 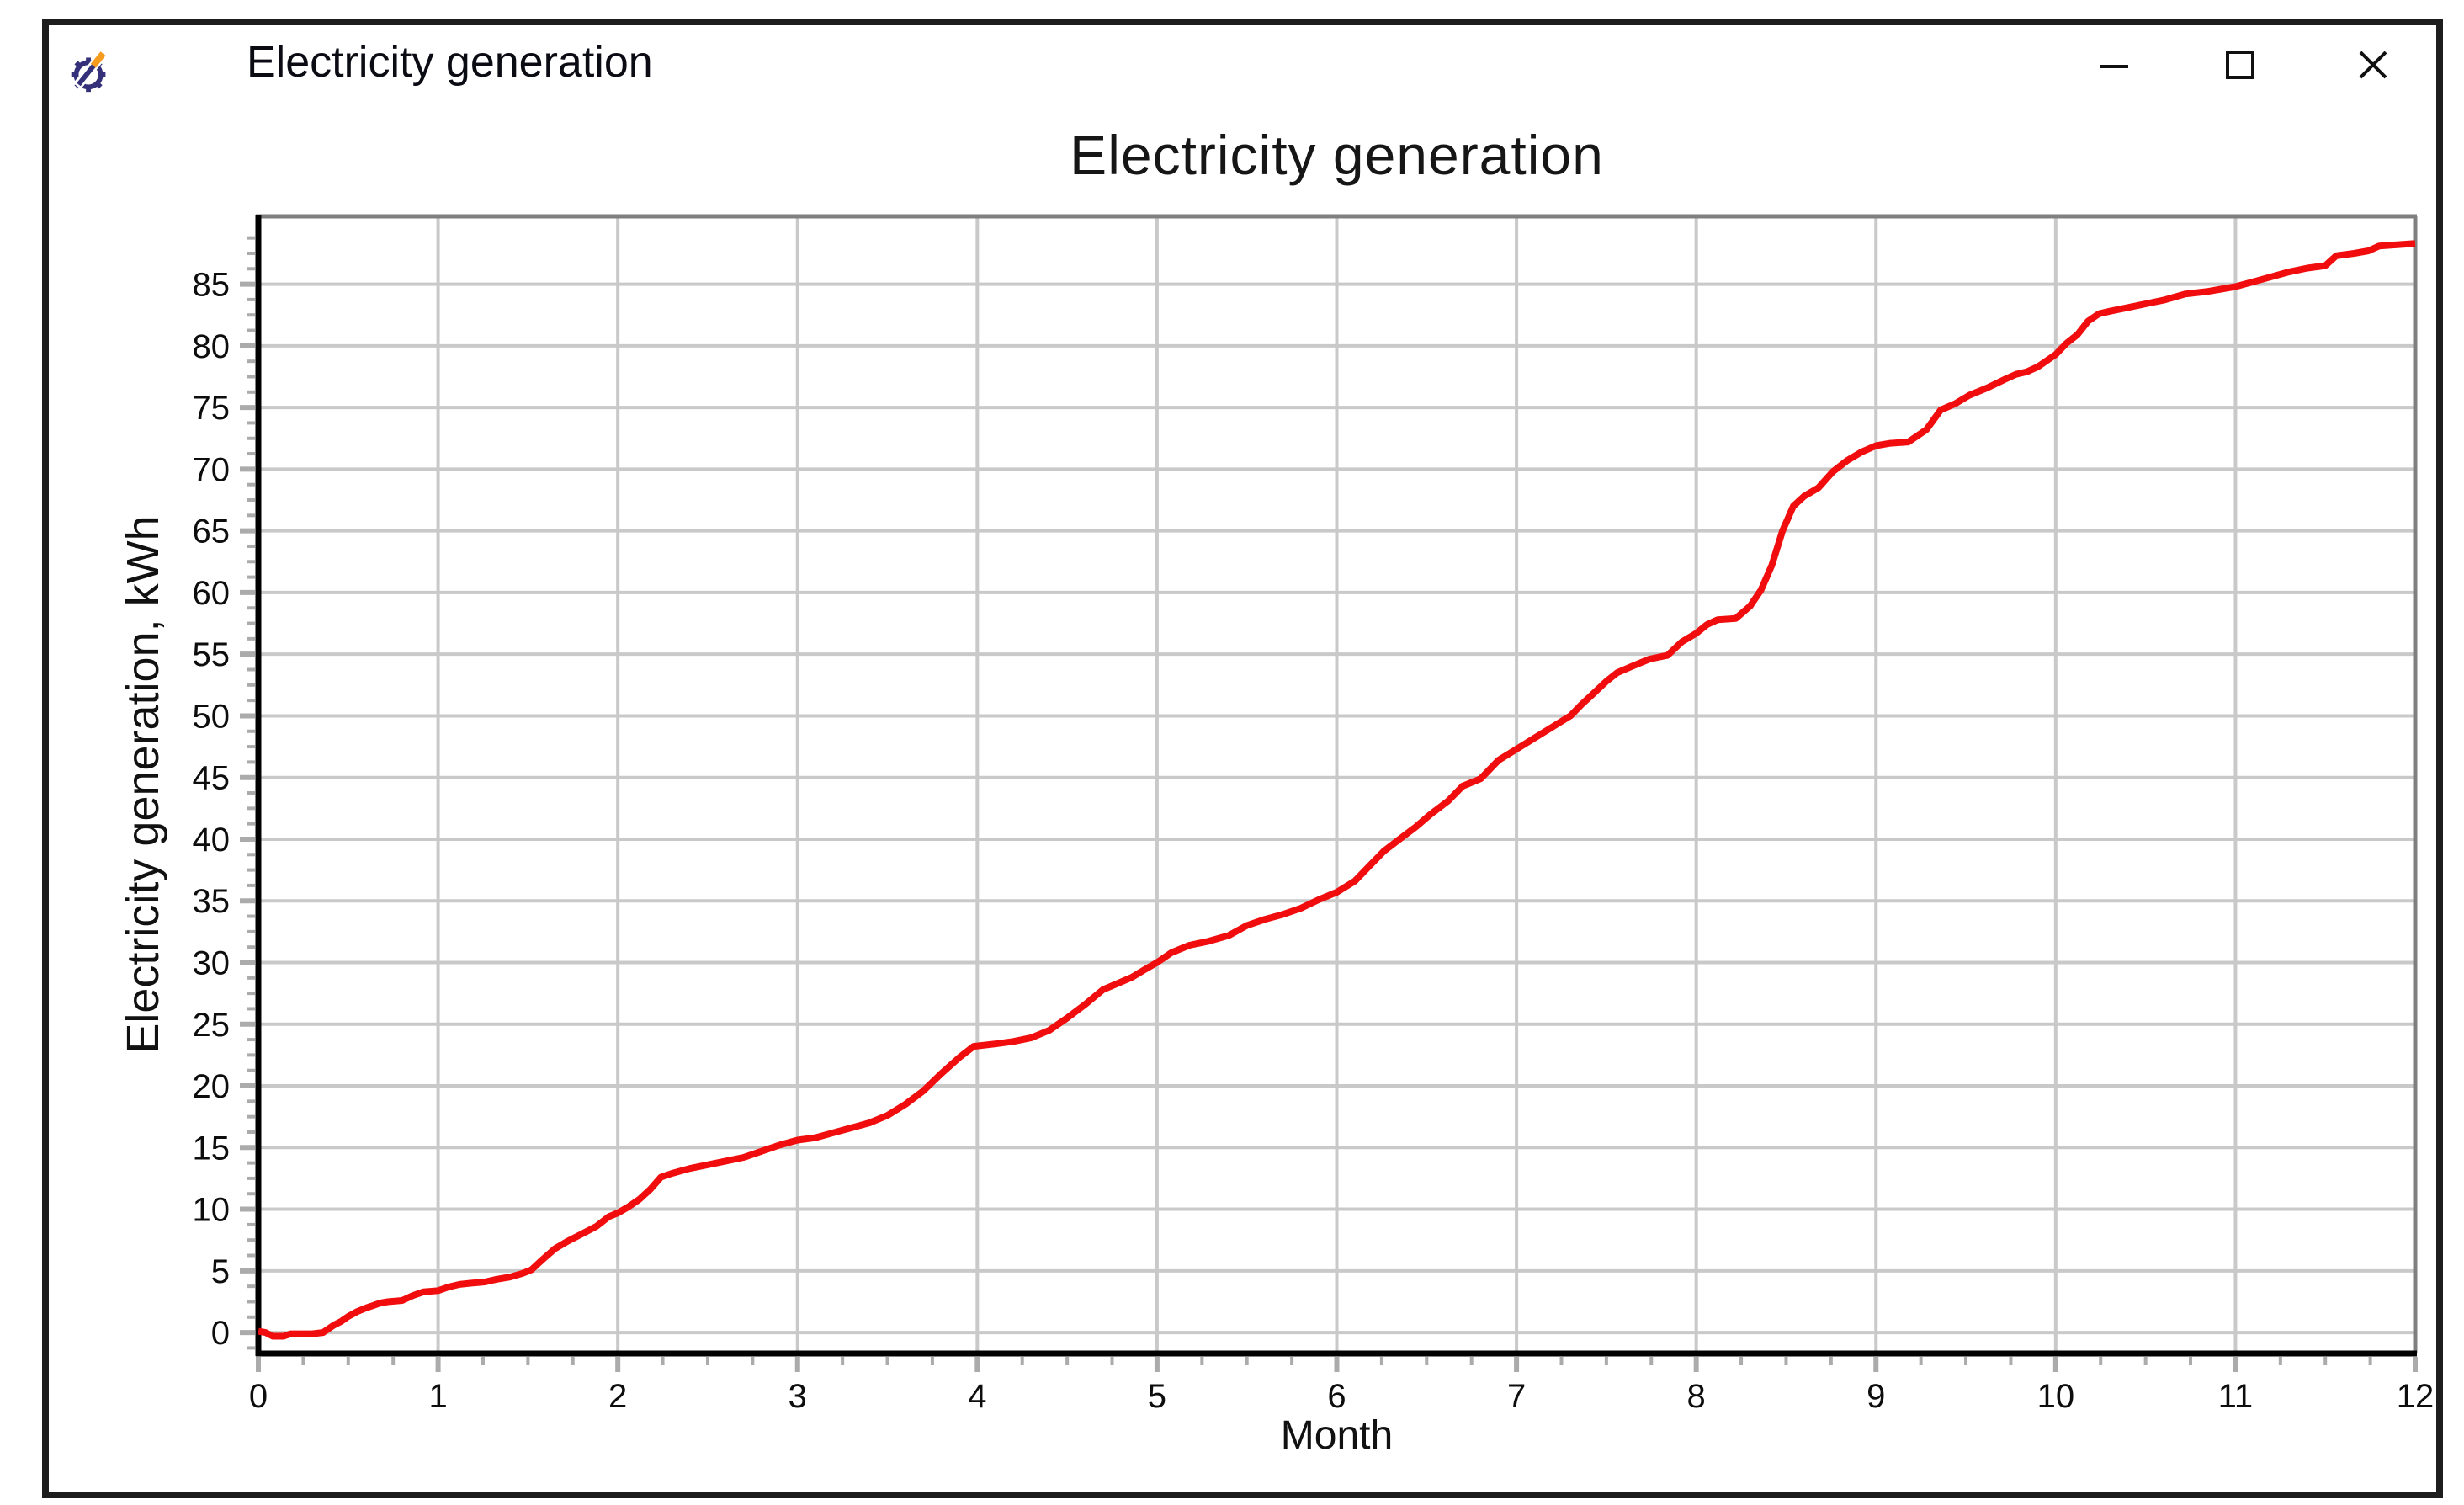 What do you see at coordinates (212, 593) in the screenshot?
I see `y-tick-label: 60` at bounding box center [212, 593].